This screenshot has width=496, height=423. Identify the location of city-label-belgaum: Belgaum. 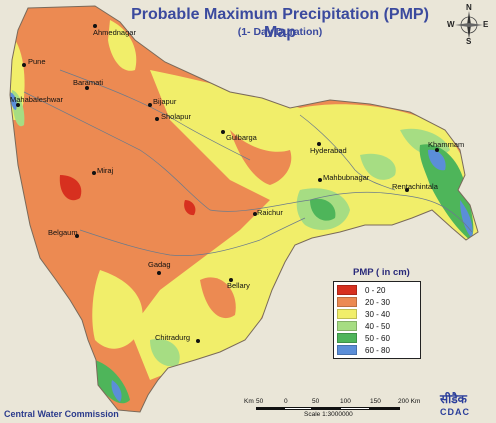
(63, 232).